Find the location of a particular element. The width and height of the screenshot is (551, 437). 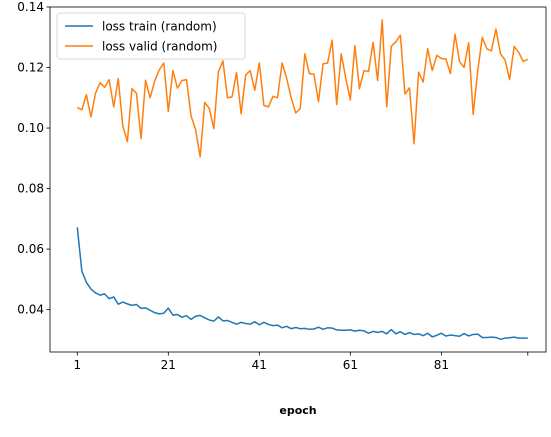

x-tick-label: 41 is located at coordinates (259, 365).